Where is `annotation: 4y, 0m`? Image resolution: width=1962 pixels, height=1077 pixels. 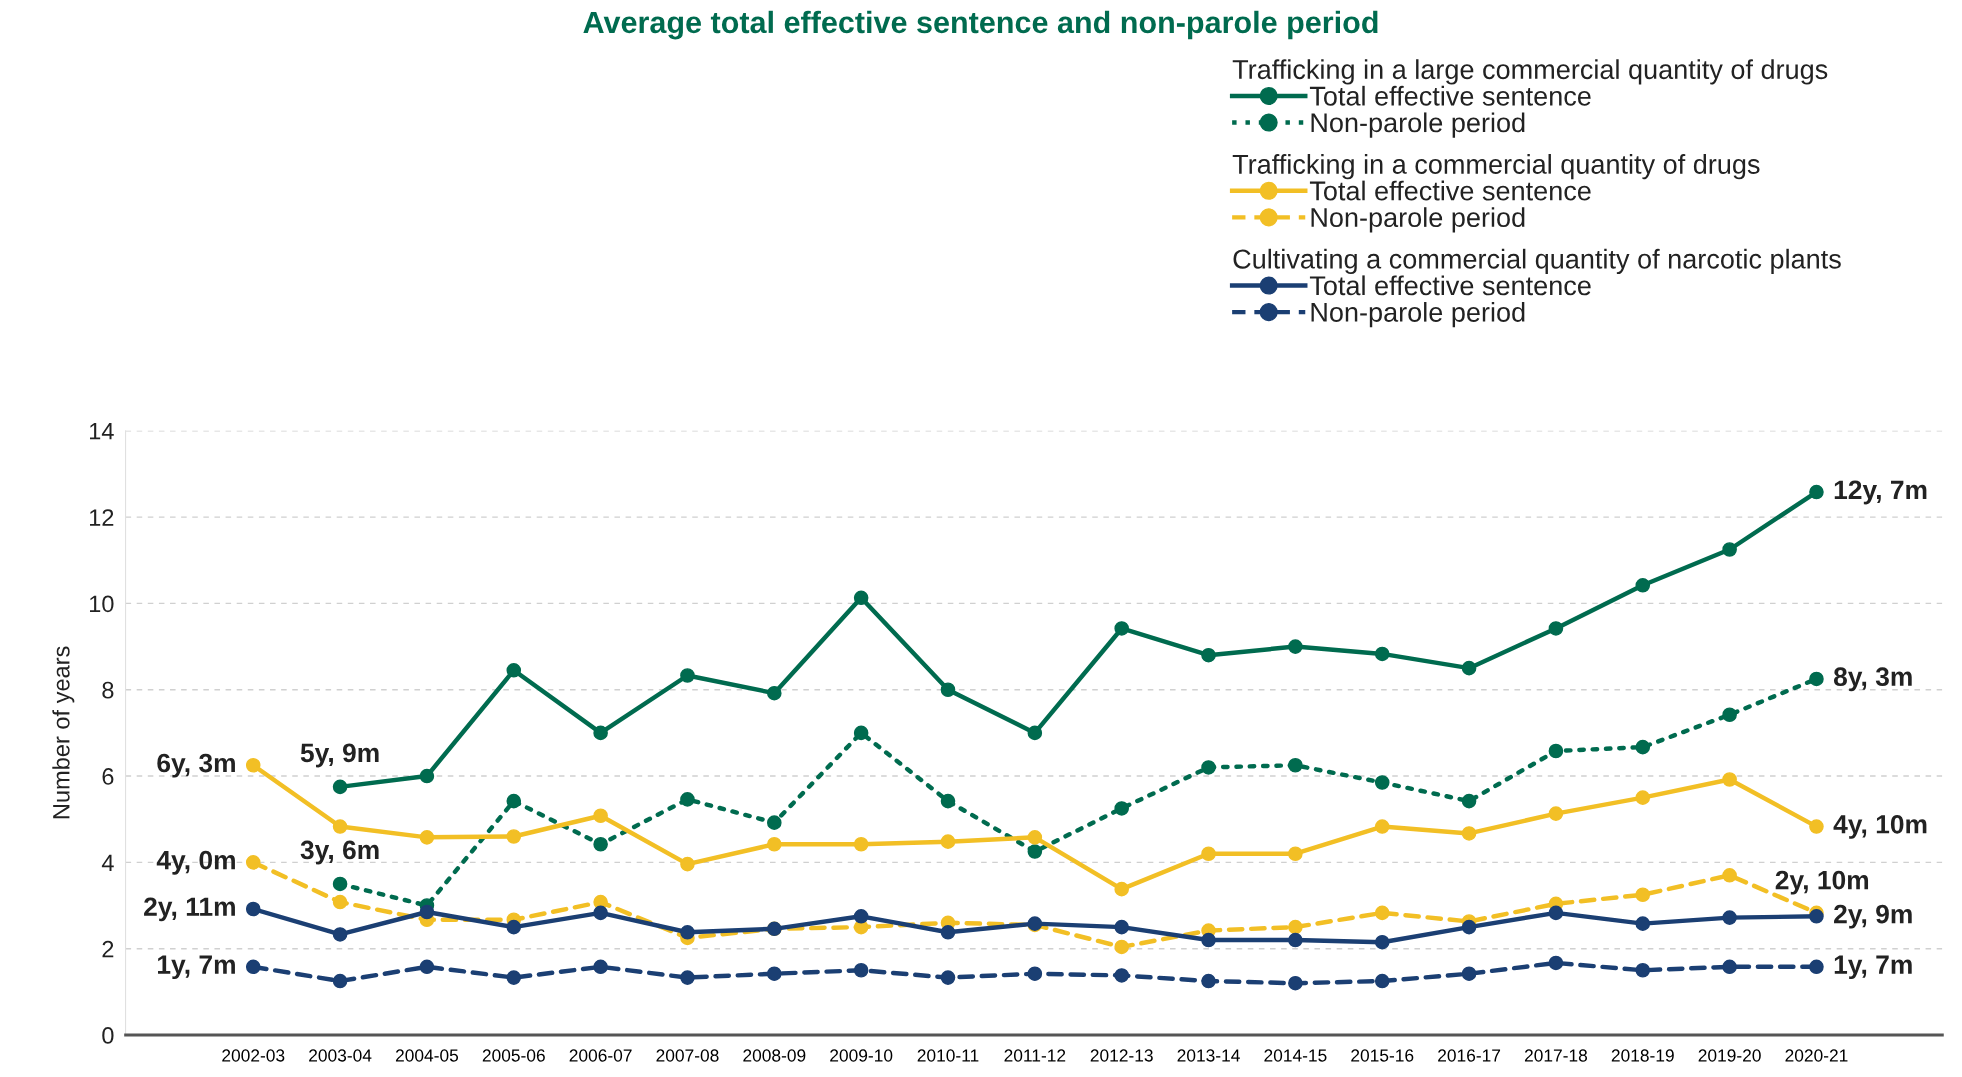
annotation: 4y, 0m is located at coordinates (195, 862).